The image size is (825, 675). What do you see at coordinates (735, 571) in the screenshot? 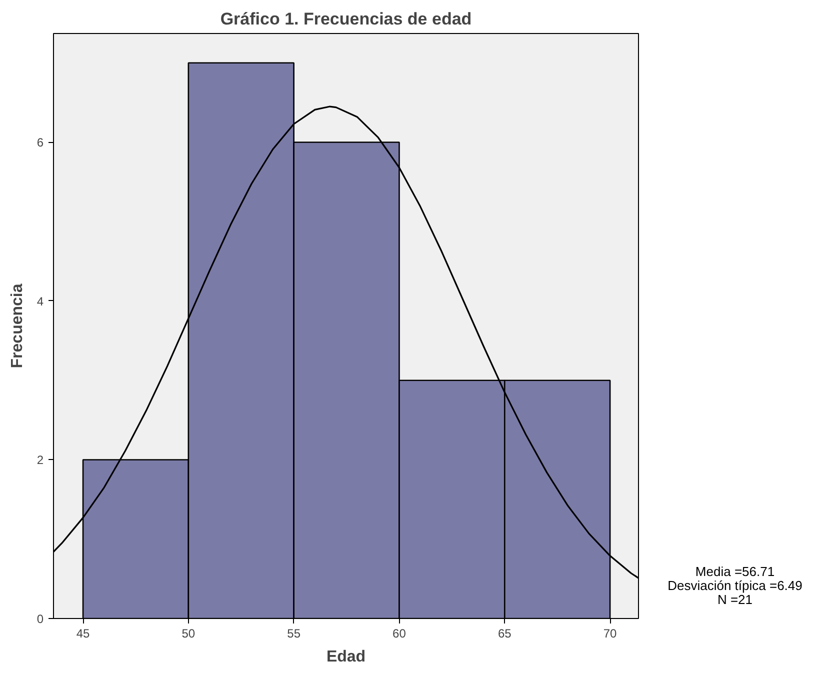
I see `text: Media =56.71` at bounding box center [735, 571].